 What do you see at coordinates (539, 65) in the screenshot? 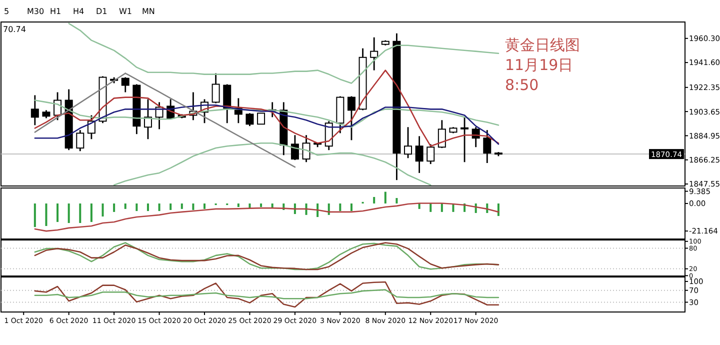
I see `text: 11月19日` at bounding box center [539, 65].